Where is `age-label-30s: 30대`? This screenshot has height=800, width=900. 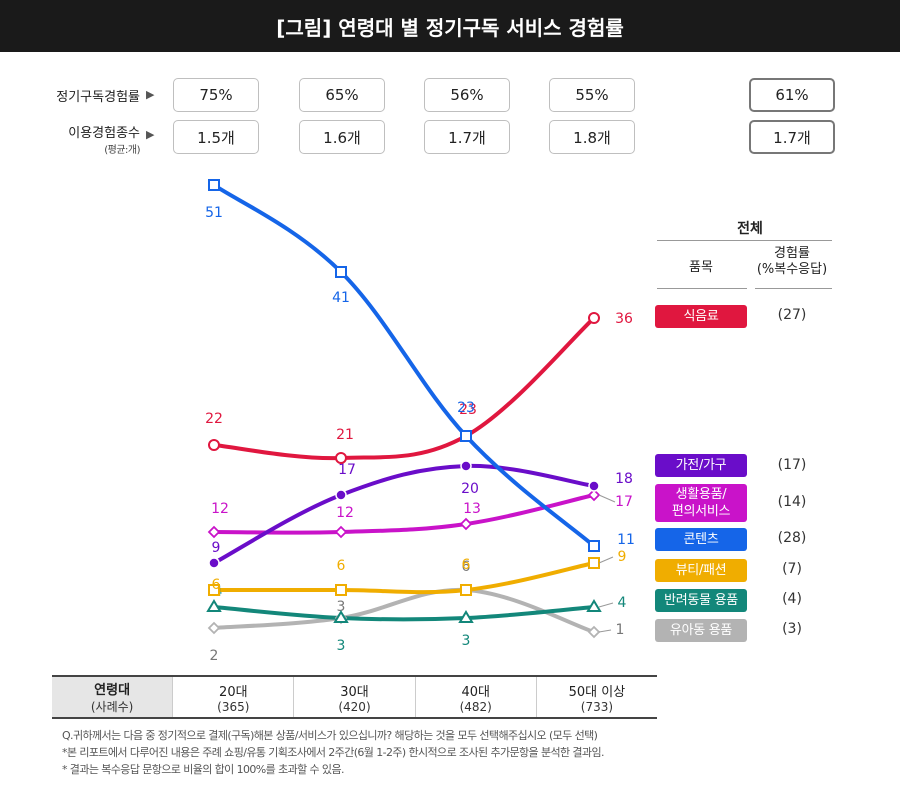
age-label-30s: 30대 is located at coordinates (354, 692).